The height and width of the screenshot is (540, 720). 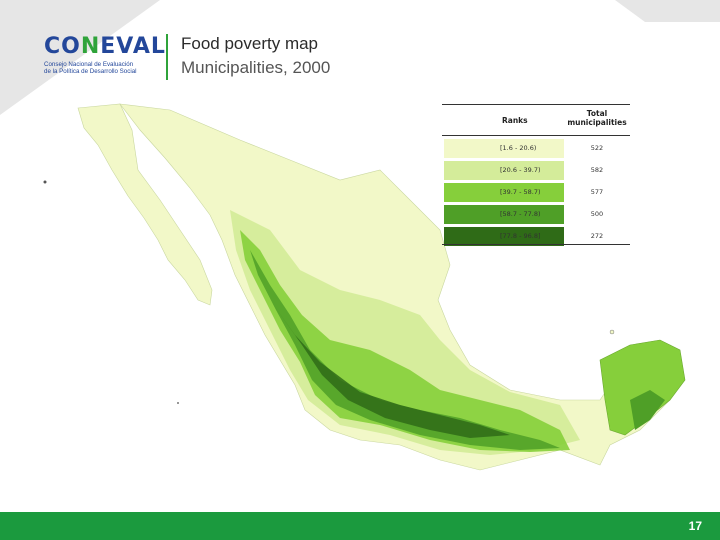 I want to click on legend-col-total-line-1: Total, so click(x=597, y=113).